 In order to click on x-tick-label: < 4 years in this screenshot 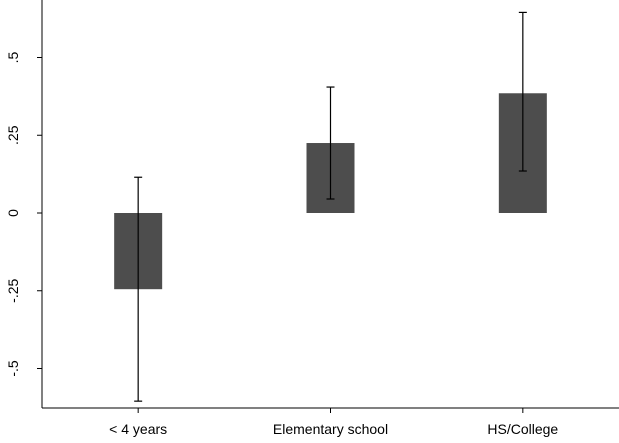, I will do `click(138, 429)`.